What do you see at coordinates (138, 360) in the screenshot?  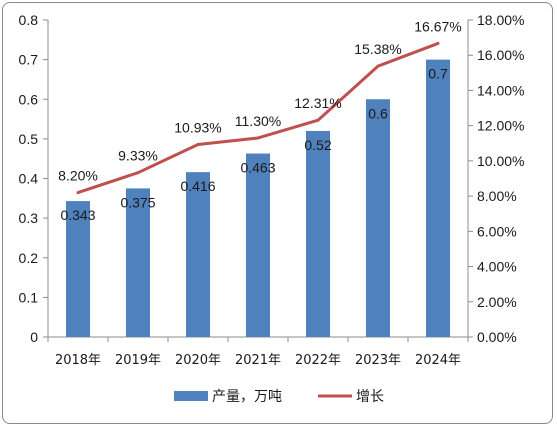 I see `x-category-label: 2019年` at bounding box center [138, 360].